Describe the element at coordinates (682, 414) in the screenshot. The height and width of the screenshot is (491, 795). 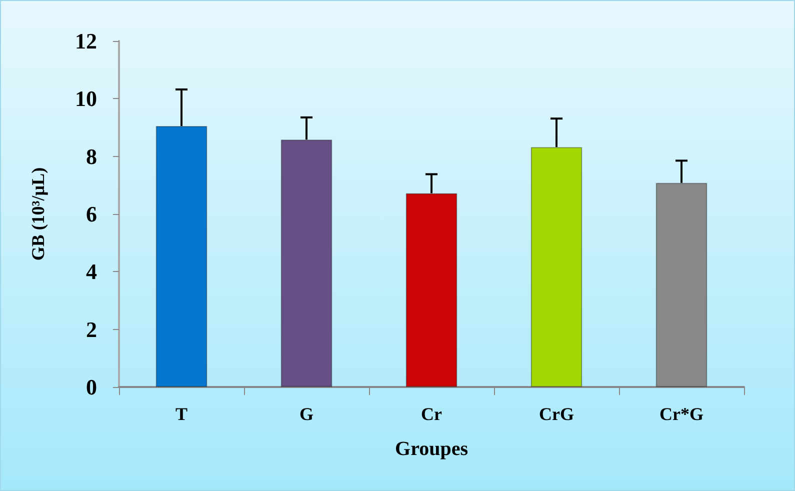
I see `x-tick-label: Cr*G` at that location.